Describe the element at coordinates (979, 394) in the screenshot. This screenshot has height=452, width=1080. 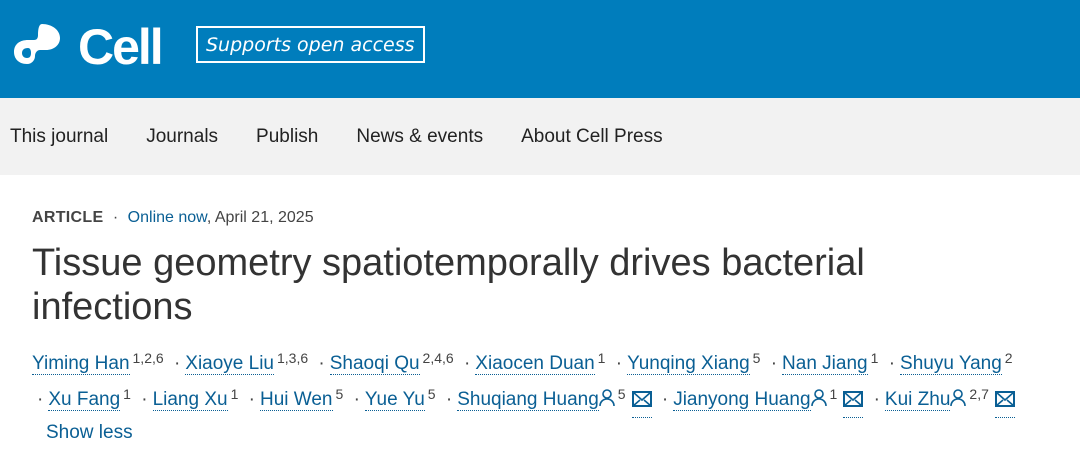
I see `affiliation-numbers: 2,7` at that location.